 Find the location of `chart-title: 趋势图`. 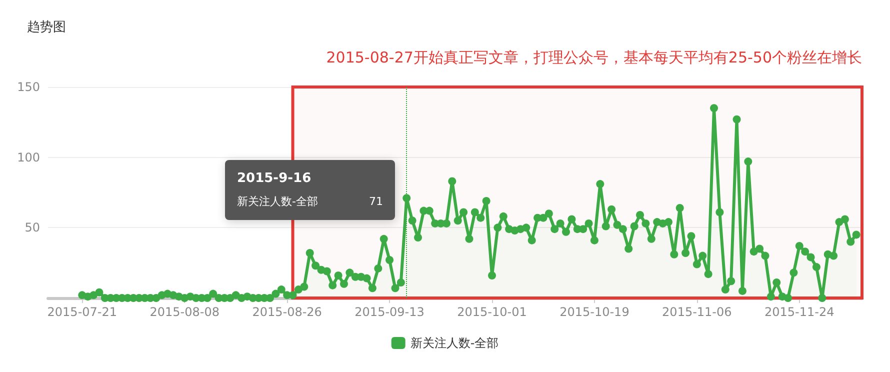

chart-title: 趋势图 is located at coordinates (46, 27).